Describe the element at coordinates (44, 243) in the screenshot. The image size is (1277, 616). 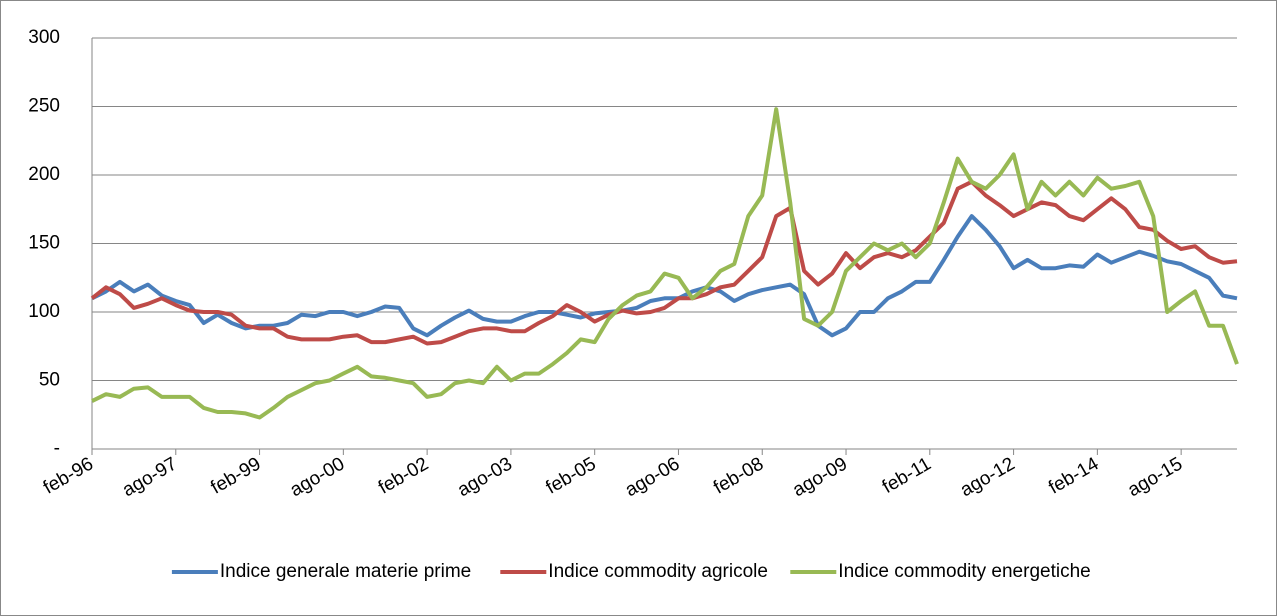
I see `y-tick-label: 150` at that location.